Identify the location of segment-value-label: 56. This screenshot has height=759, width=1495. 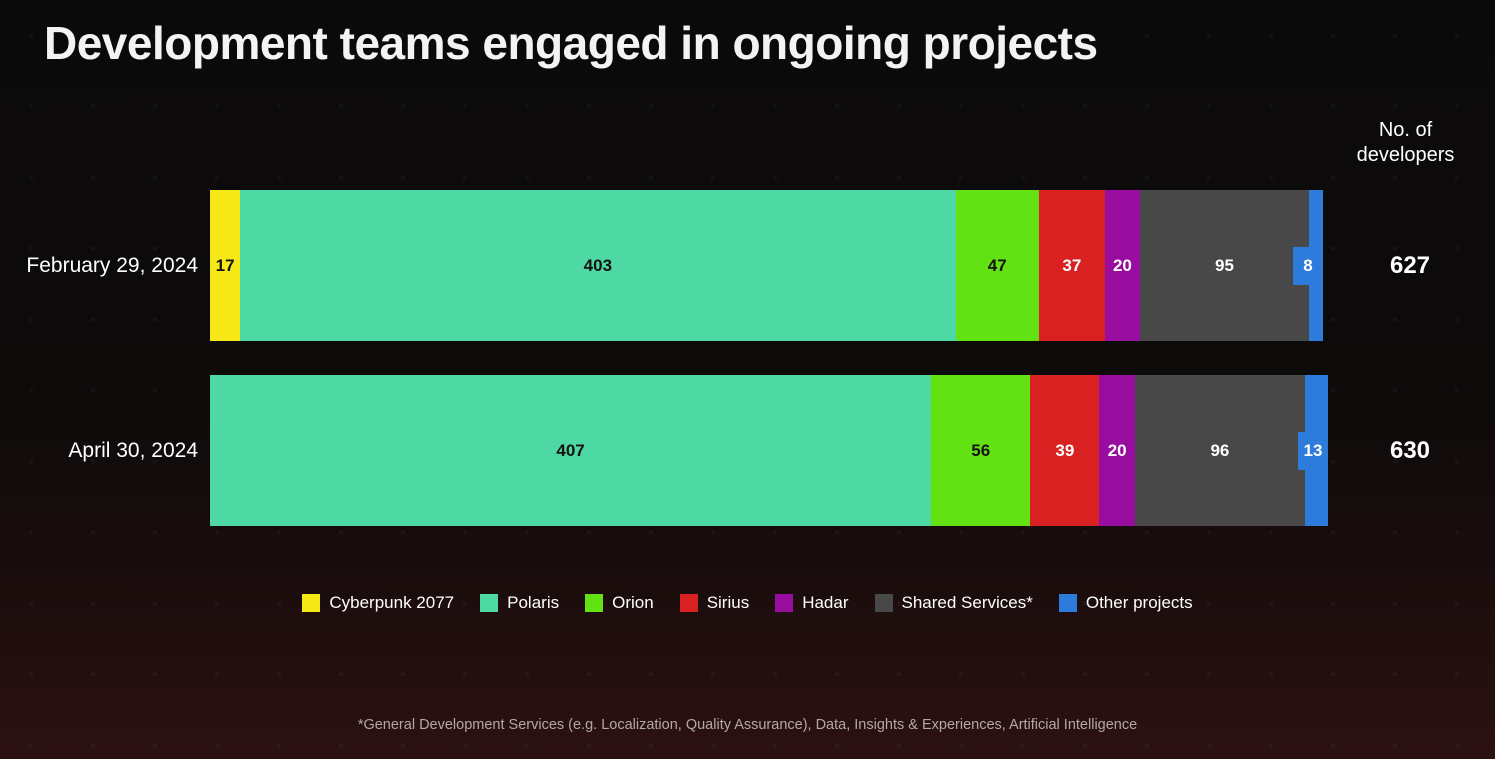
(981, 450).